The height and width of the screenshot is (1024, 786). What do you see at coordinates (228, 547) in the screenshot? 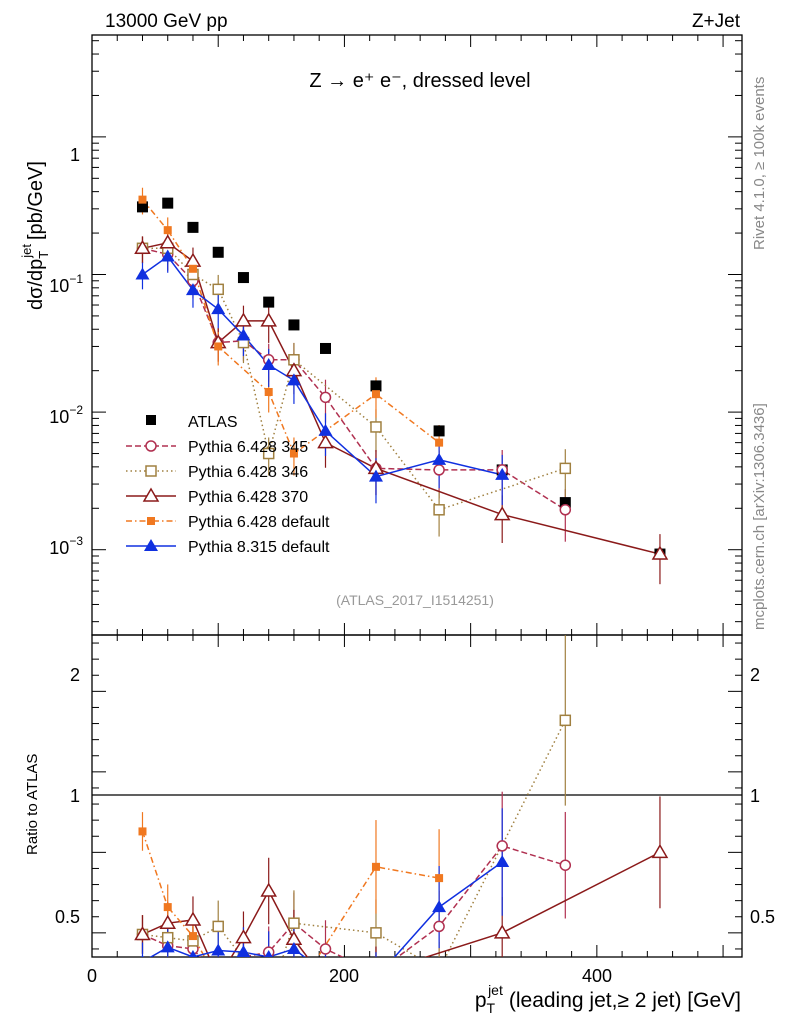
I see `legend-entry-py8: Pythia 8.315 default` at bounding box center [228, 547].